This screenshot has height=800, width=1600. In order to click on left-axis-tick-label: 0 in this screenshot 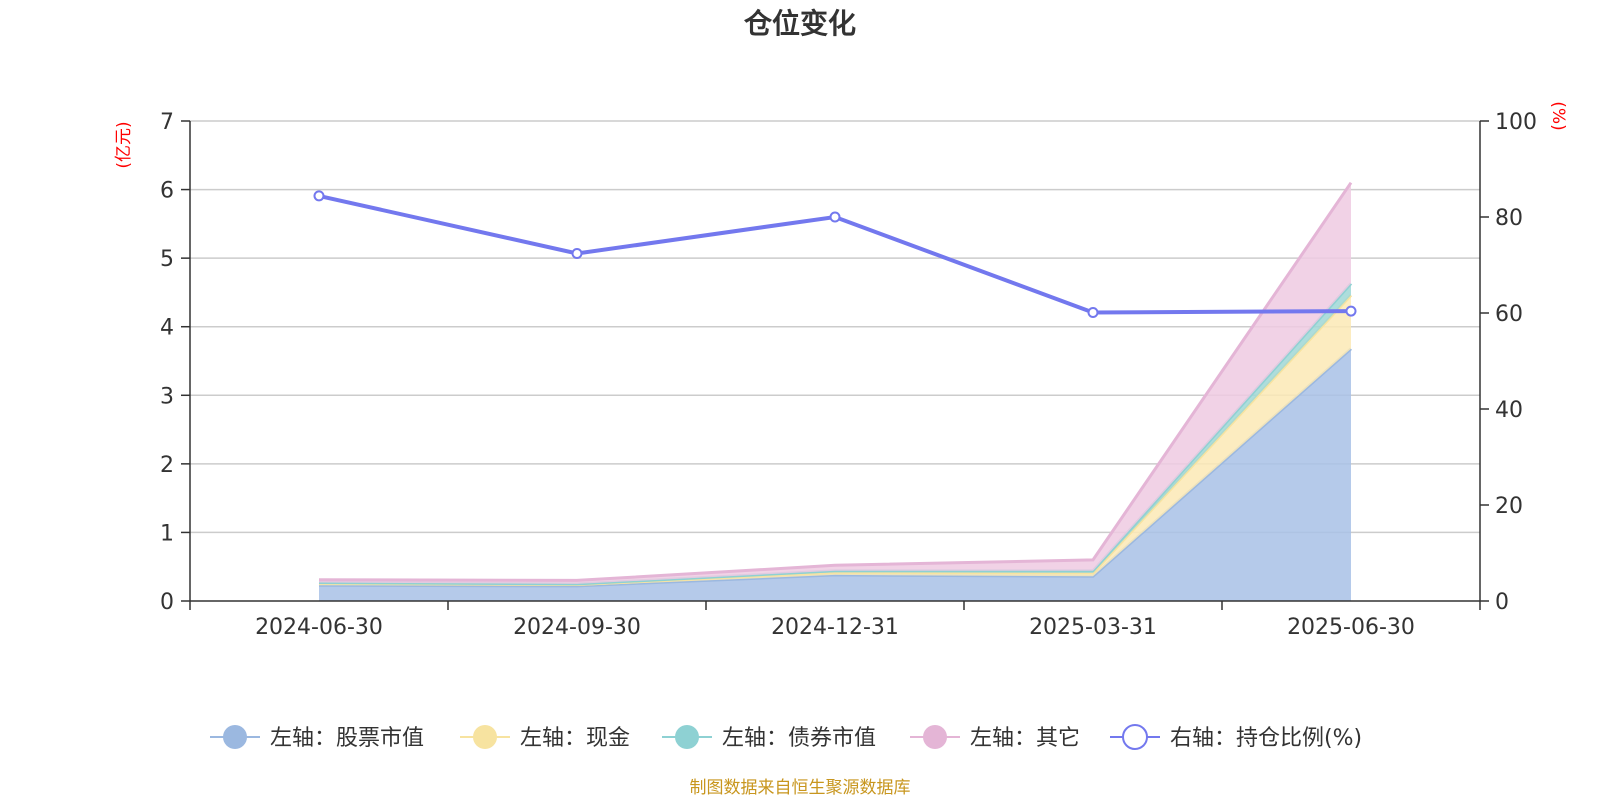, I will do `click(167, 602)`.